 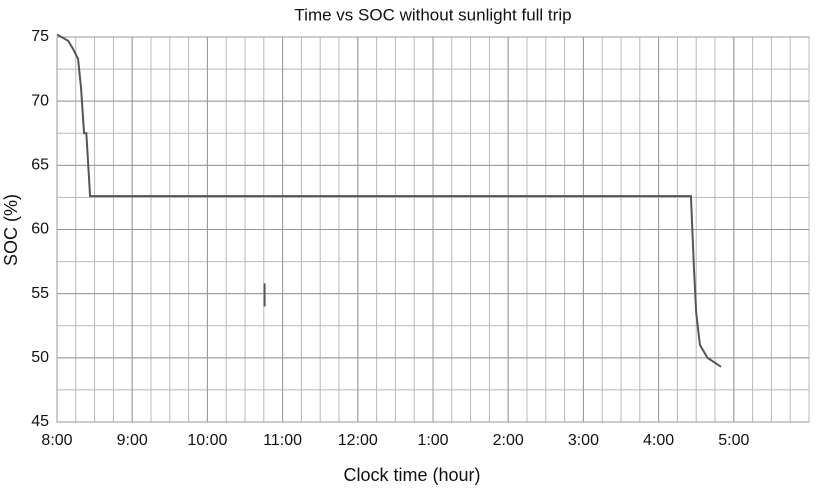 What do you see at coordinates (40, 36) in the screenshot?
I see `y-tick-label: 75` at bounding box center [40, 36].